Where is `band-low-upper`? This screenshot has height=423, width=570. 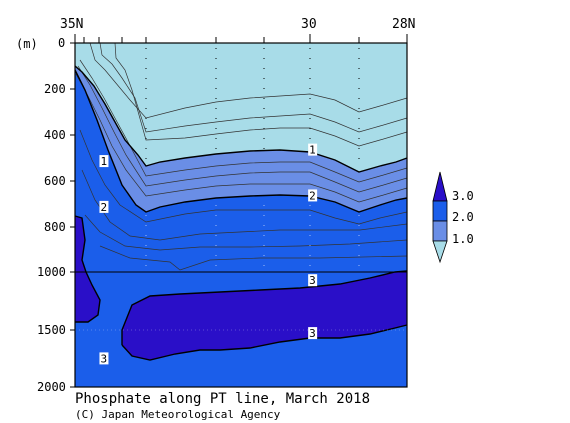 band-low-upper is located at coordinates (82, 54).